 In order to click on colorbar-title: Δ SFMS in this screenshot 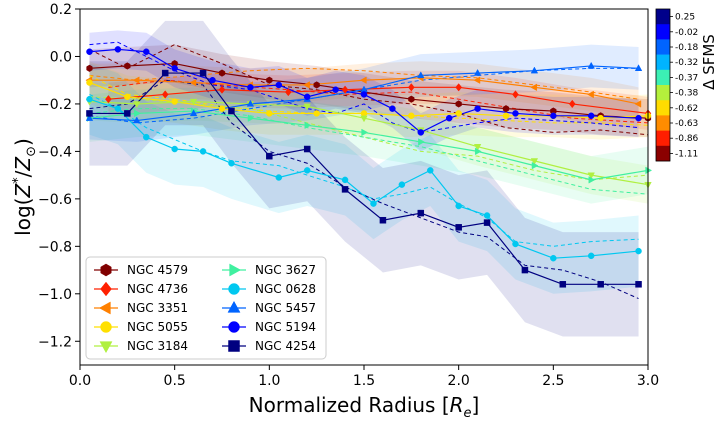, I will do `click(709, 62)`.